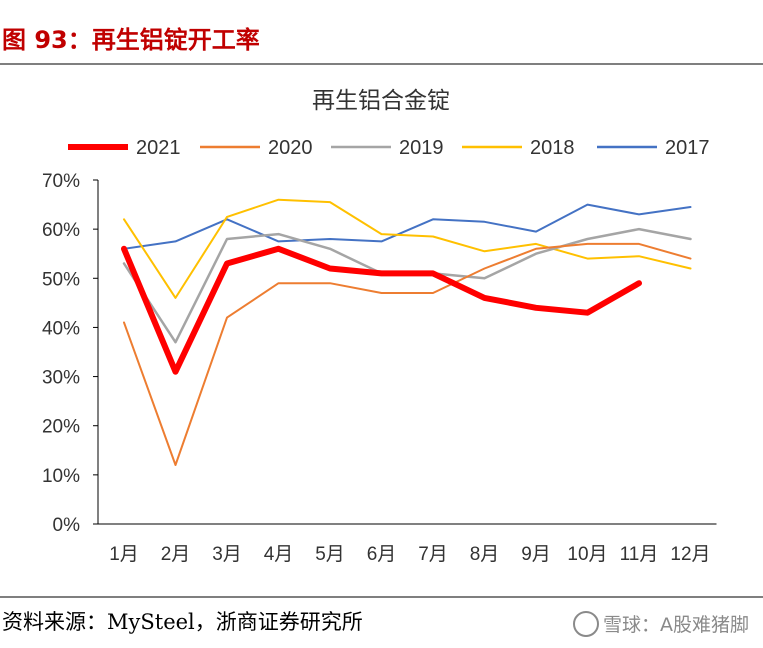  What do you see at coordinates (639, 554) in the screenshot?
I see `x-tick-label: 11月` at bounding box center [639, 554].